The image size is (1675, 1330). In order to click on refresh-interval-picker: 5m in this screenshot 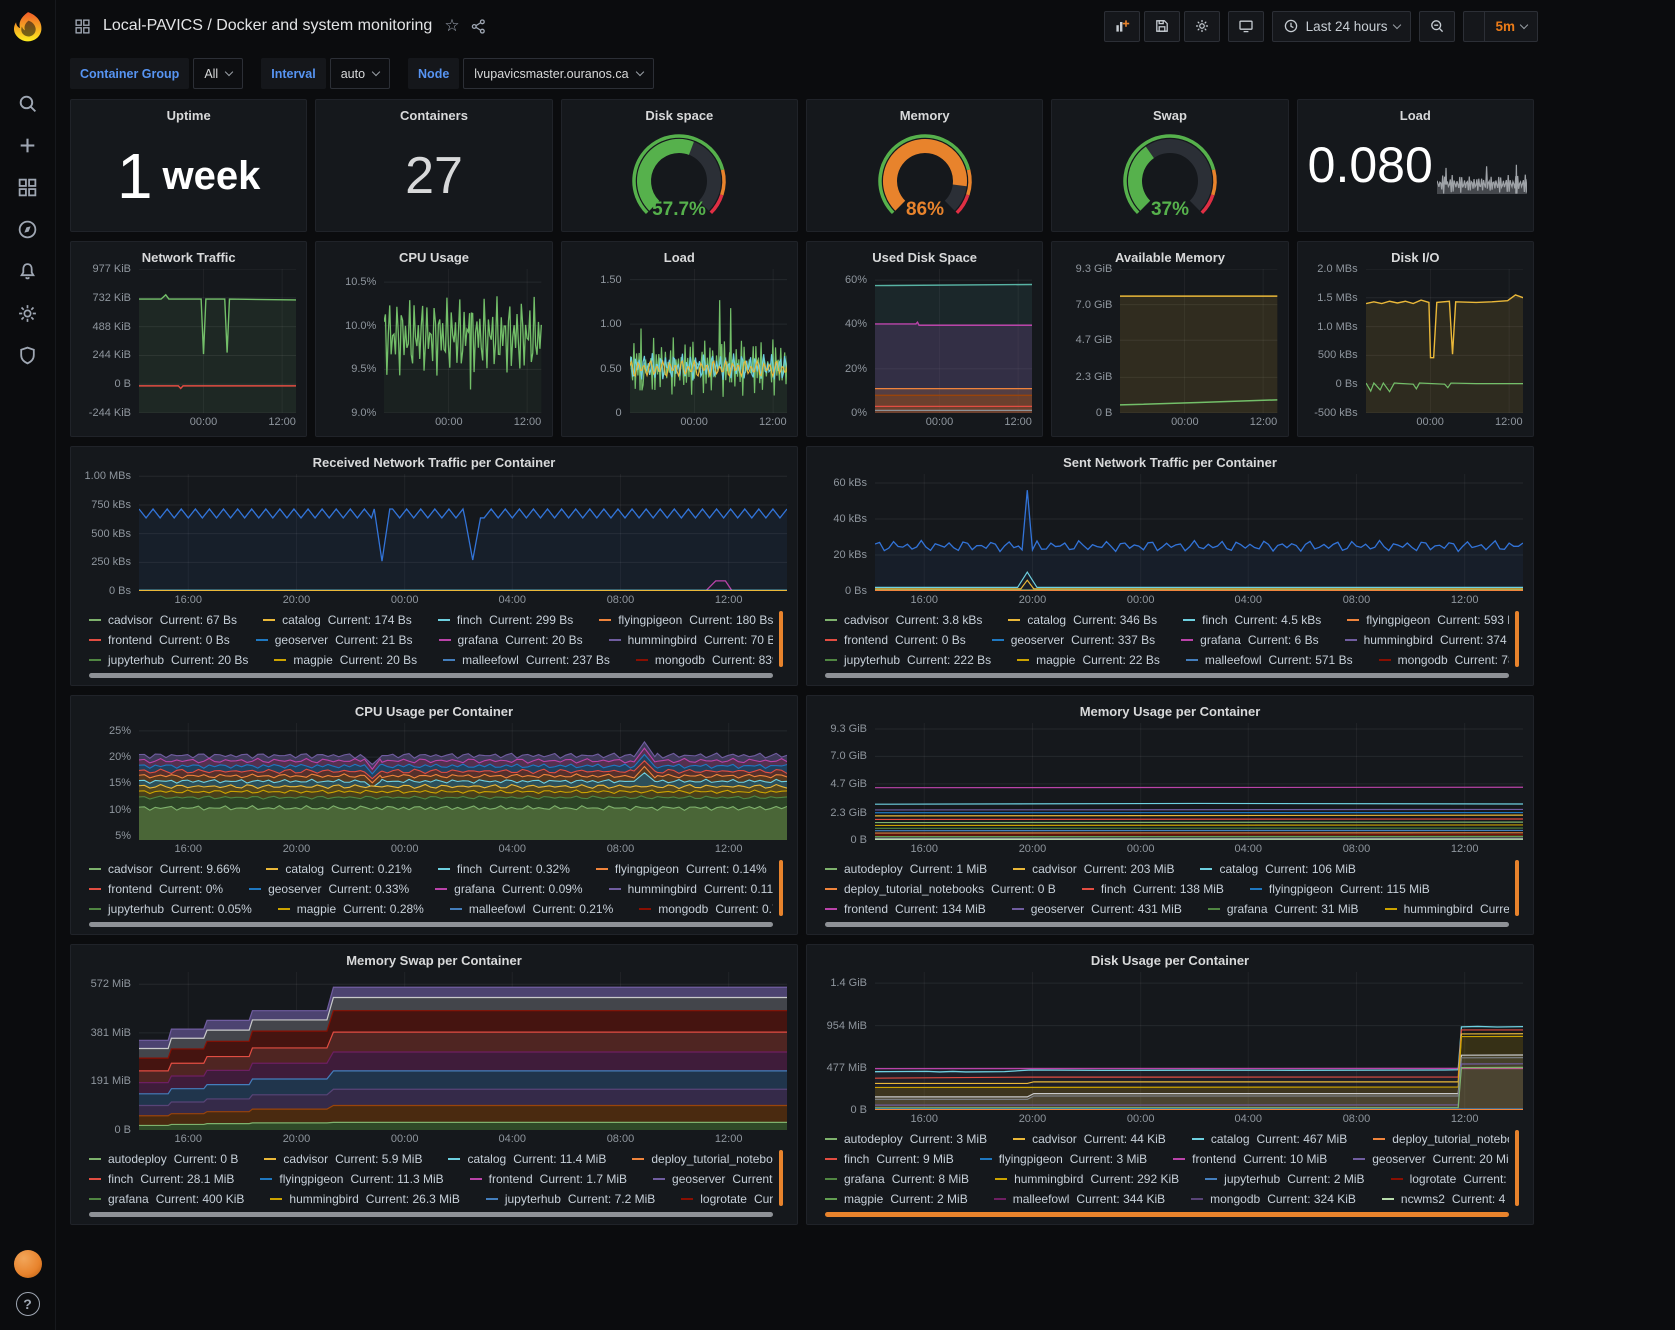, I will do `click(1510, 26)`.